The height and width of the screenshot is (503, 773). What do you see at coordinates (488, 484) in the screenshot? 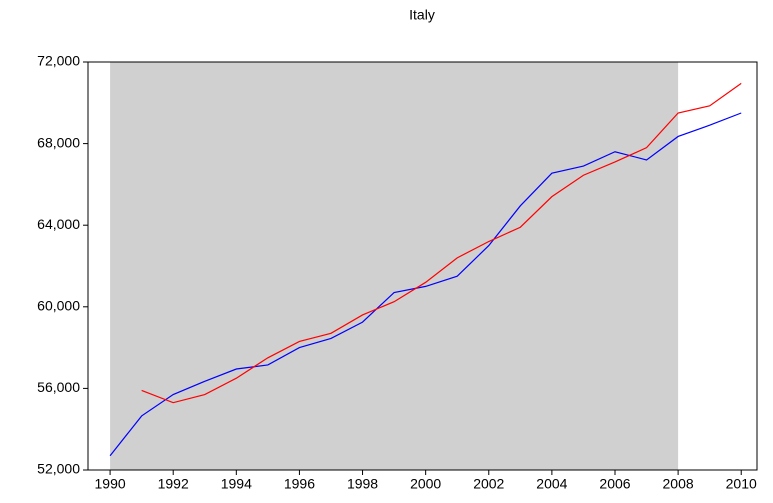
I see `x-tick-label: 2002` at bounding box center [488, 484].